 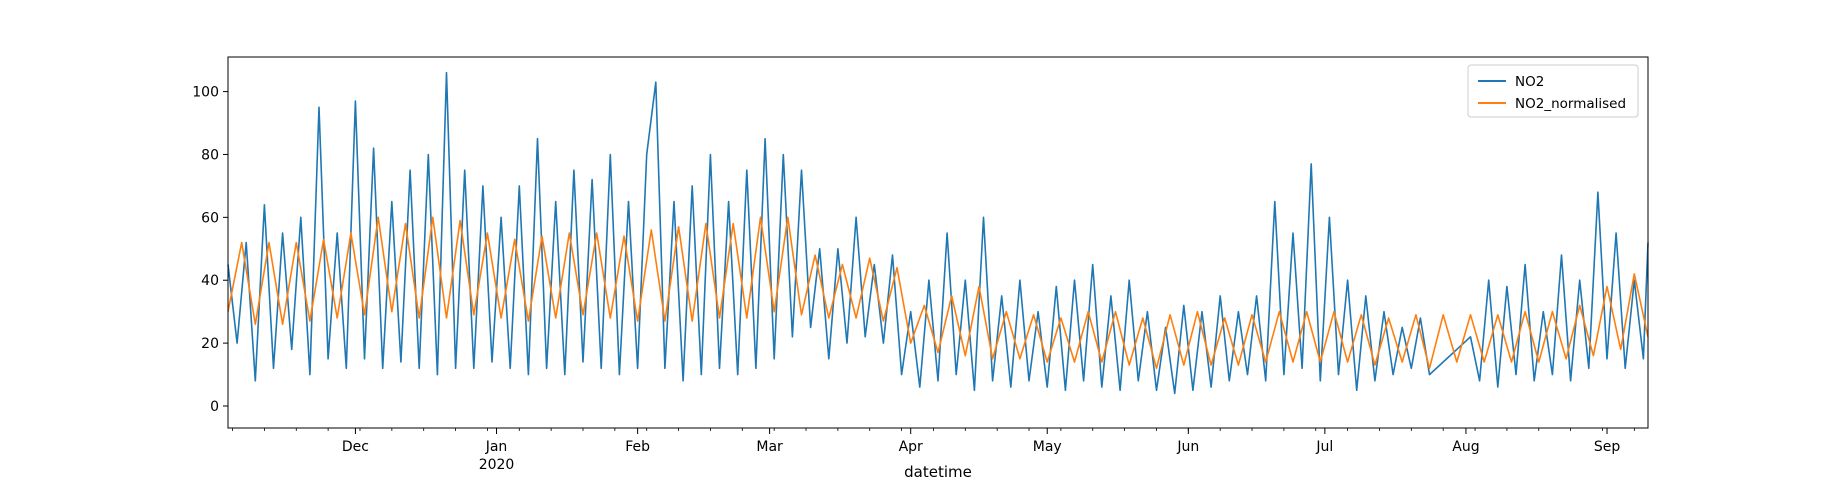 I want to click on x-tick-label: Dec, so click(x=355, y=447).